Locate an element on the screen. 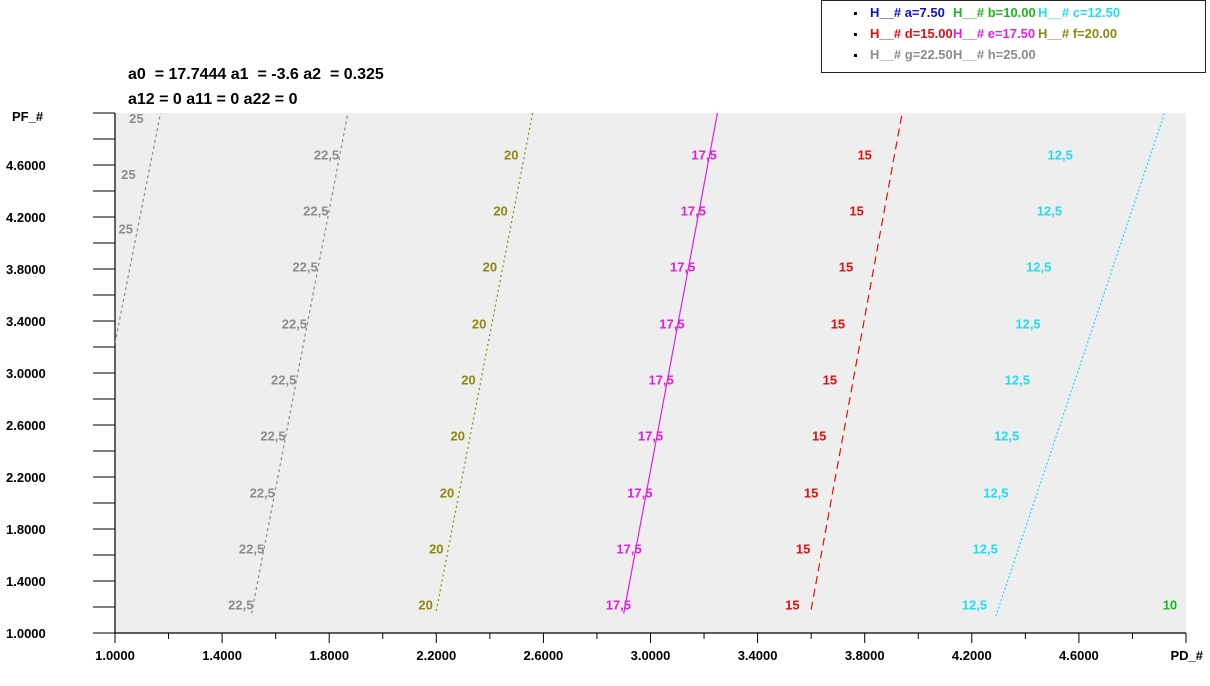 The width and height of the screenshot is (1210, 686). y-tick-label: 4.2000 is located at coordinates (26, 217).